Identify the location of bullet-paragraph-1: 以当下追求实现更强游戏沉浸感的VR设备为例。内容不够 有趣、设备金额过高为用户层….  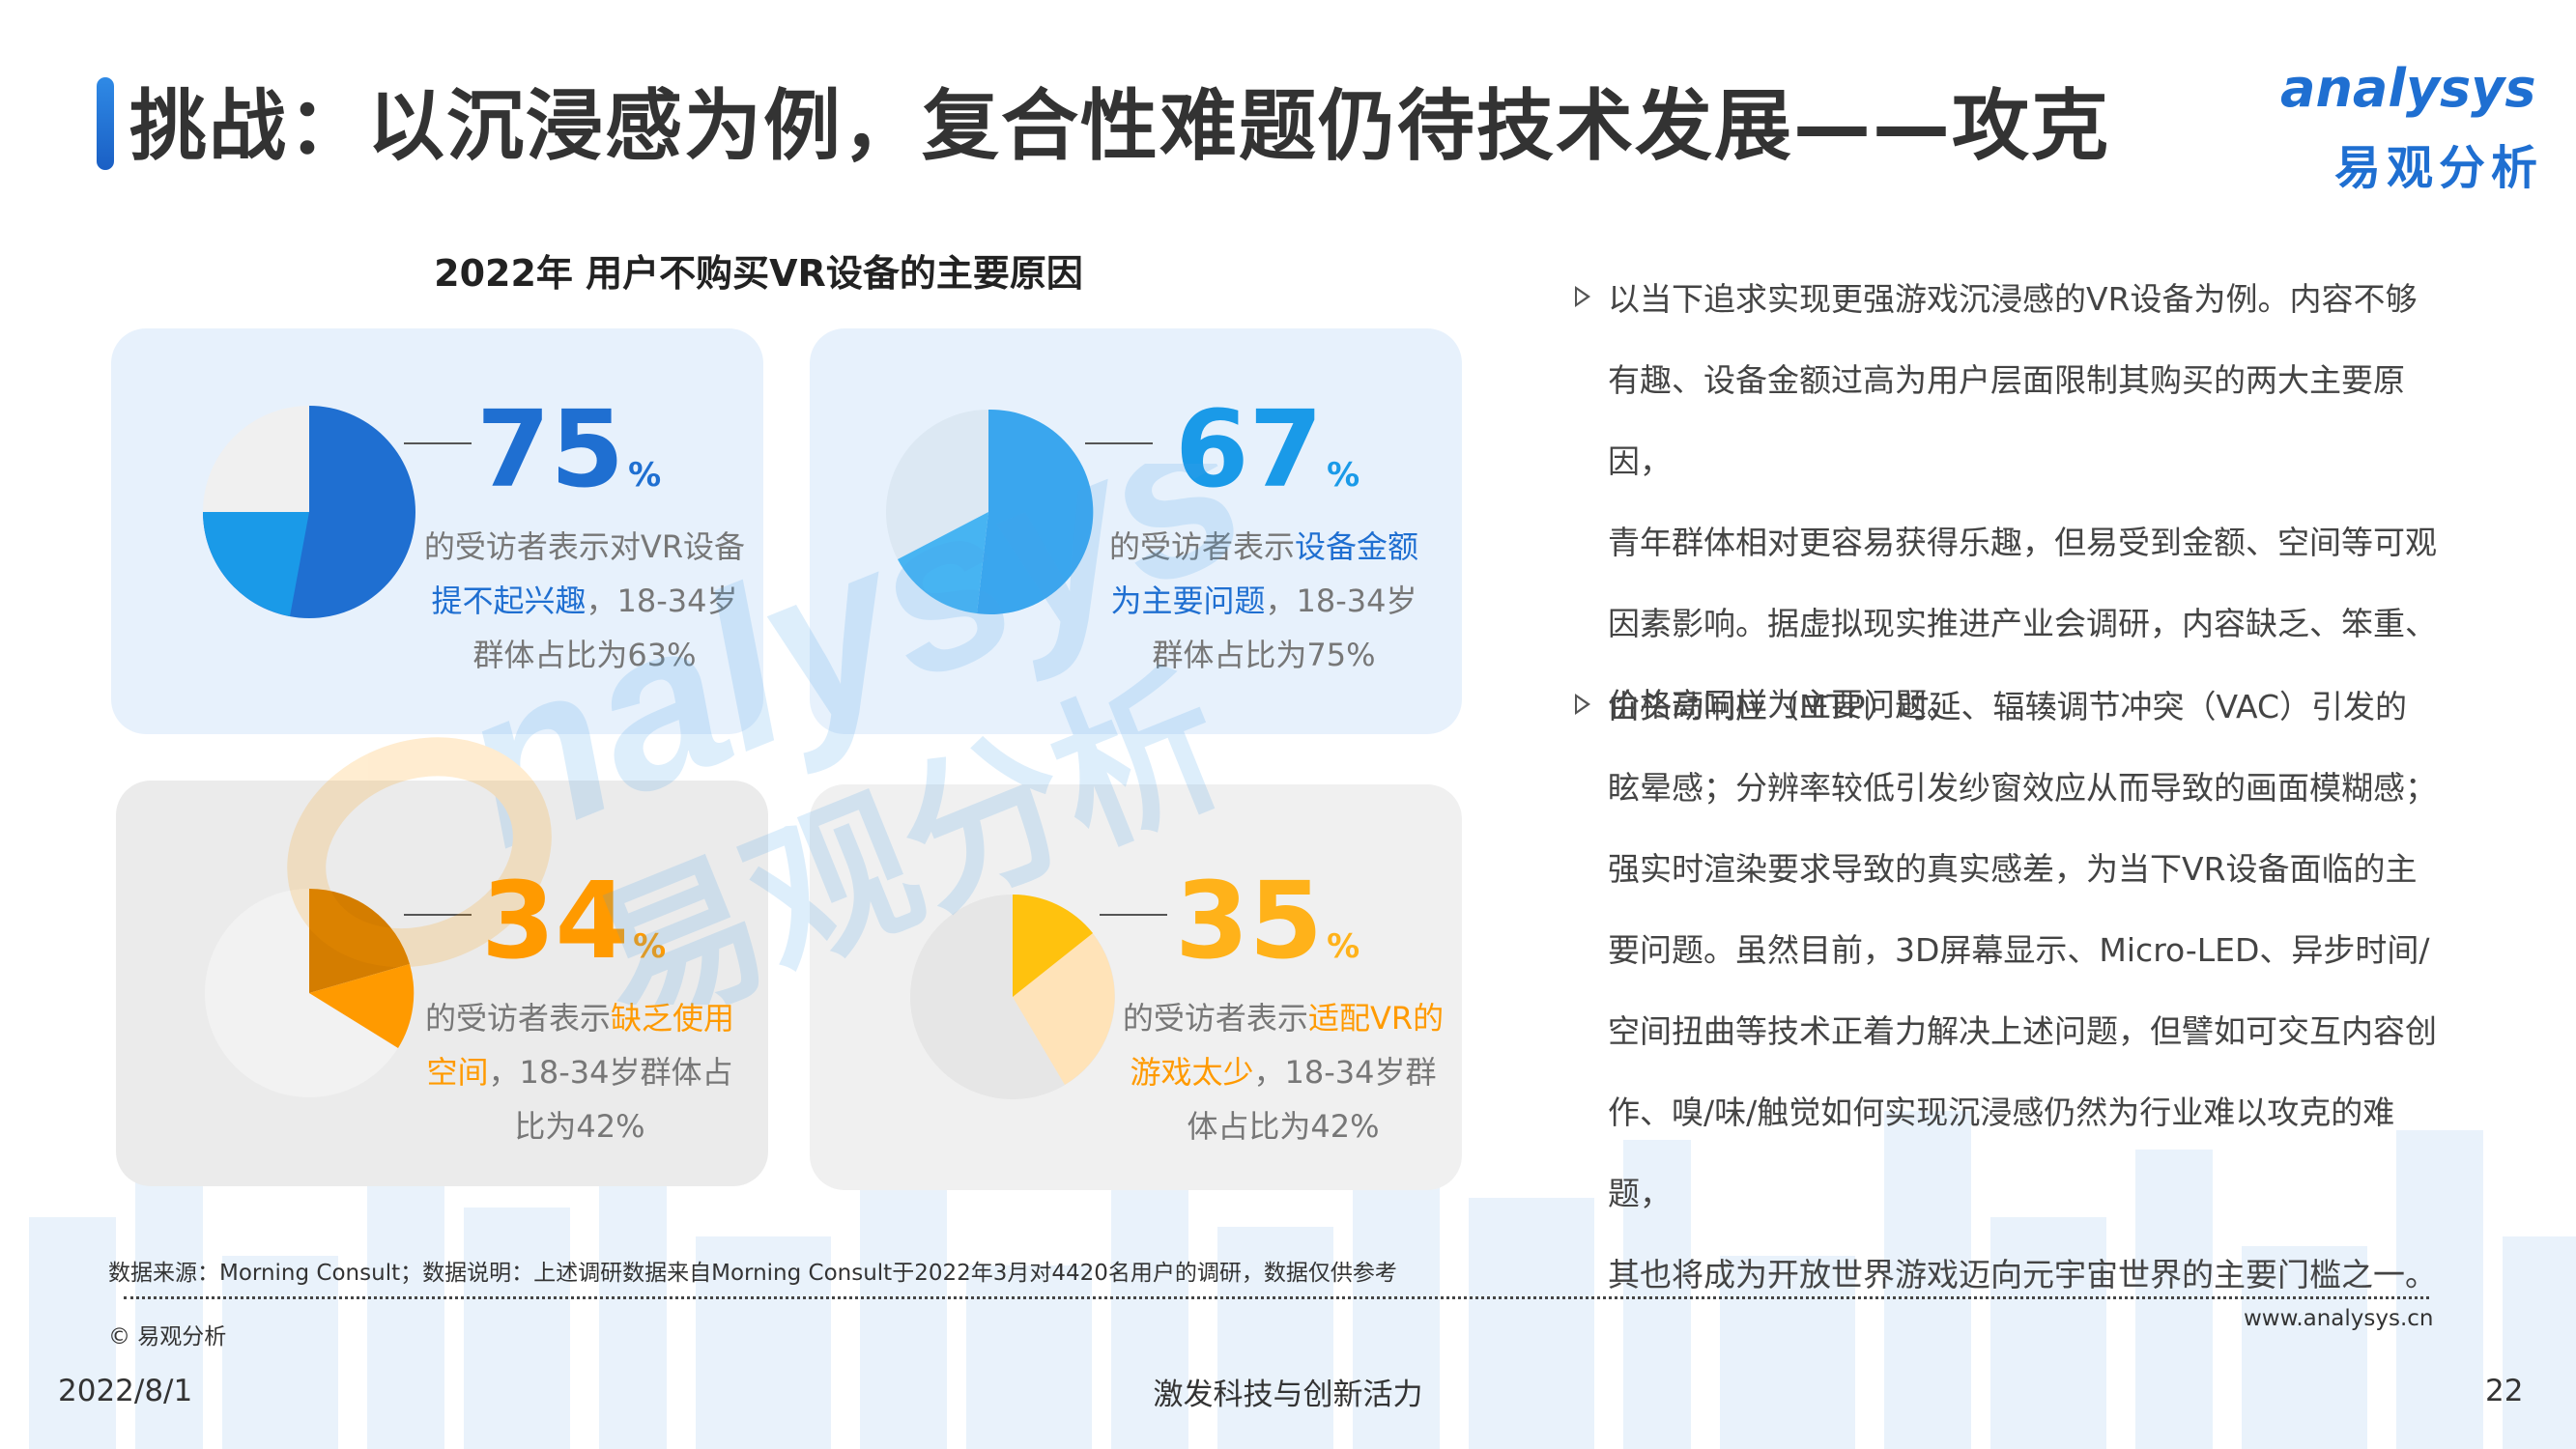
(2010, 502).